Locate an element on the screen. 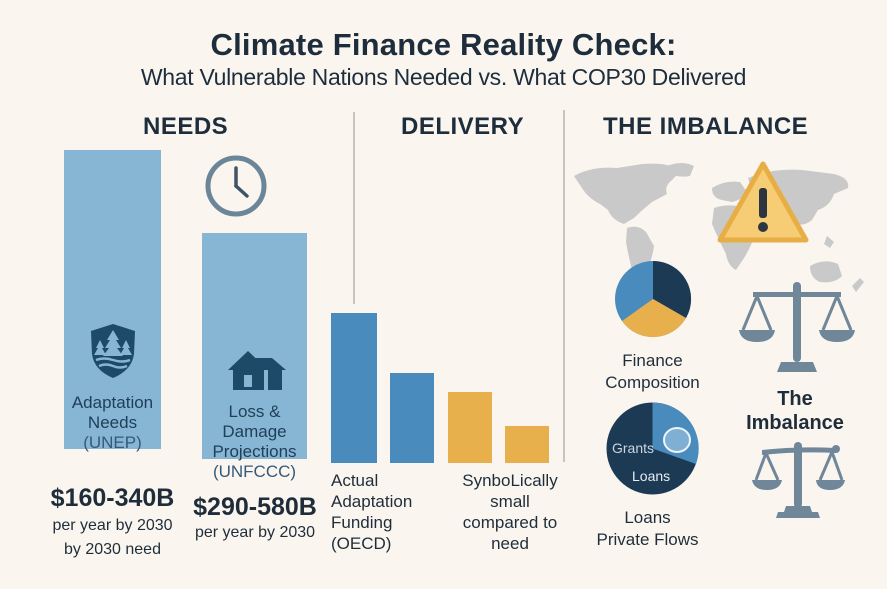  label-line: (OECD) is located at coordinates (361, 543).